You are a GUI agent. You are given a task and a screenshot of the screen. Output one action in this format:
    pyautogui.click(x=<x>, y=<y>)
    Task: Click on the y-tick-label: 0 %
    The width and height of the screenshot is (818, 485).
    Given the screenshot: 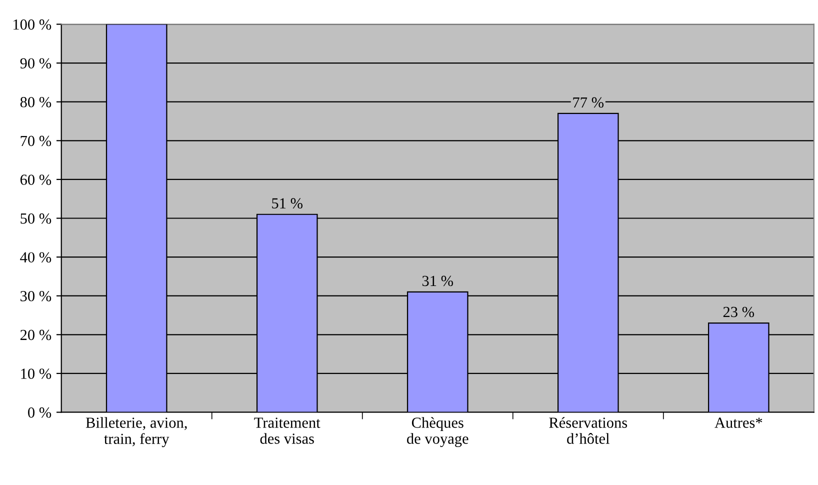 What is the action you would take?
    pyautogui.click(x=40, y=412)
    